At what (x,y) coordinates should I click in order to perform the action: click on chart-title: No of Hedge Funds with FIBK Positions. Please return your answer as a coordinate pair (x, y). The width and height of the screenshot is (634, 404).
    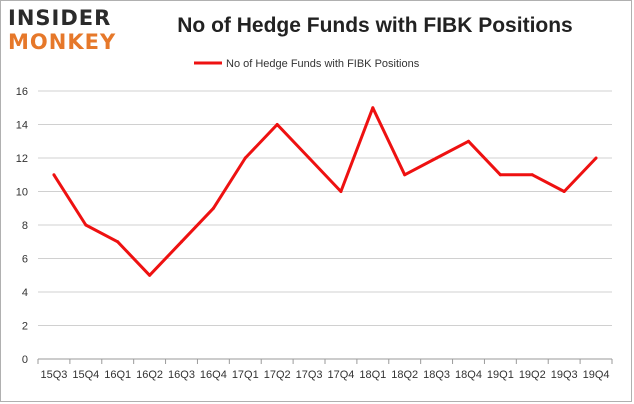
    Looking at the image, I should click on (375, 25).